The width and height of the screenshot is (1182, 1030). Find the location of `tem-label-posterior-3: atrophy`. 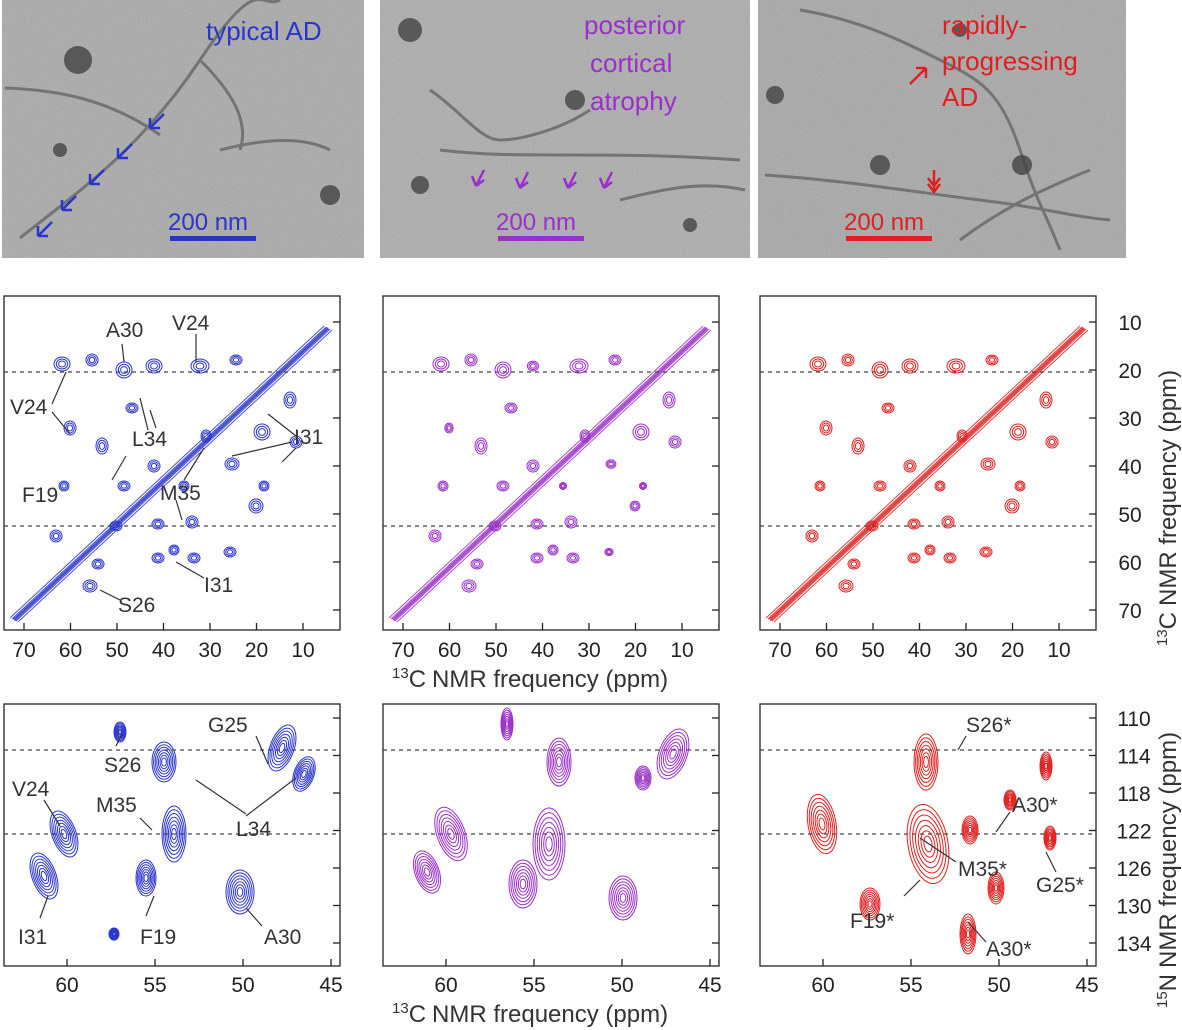

tem-label-posterior-3: atrophy is located at coordinates (633, 101).